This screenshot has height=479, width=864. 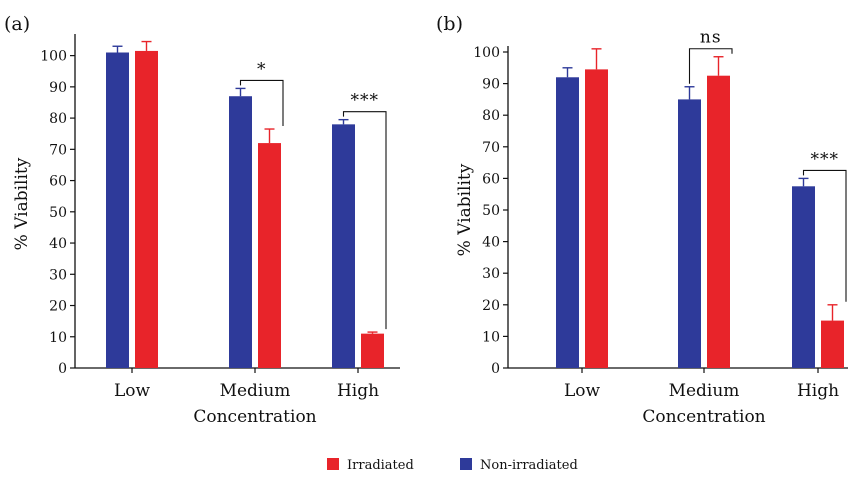 What do you see at coordinates (262, 69) in the screenshot?
I see `significance-label: *` at bounding box center [262, 69].